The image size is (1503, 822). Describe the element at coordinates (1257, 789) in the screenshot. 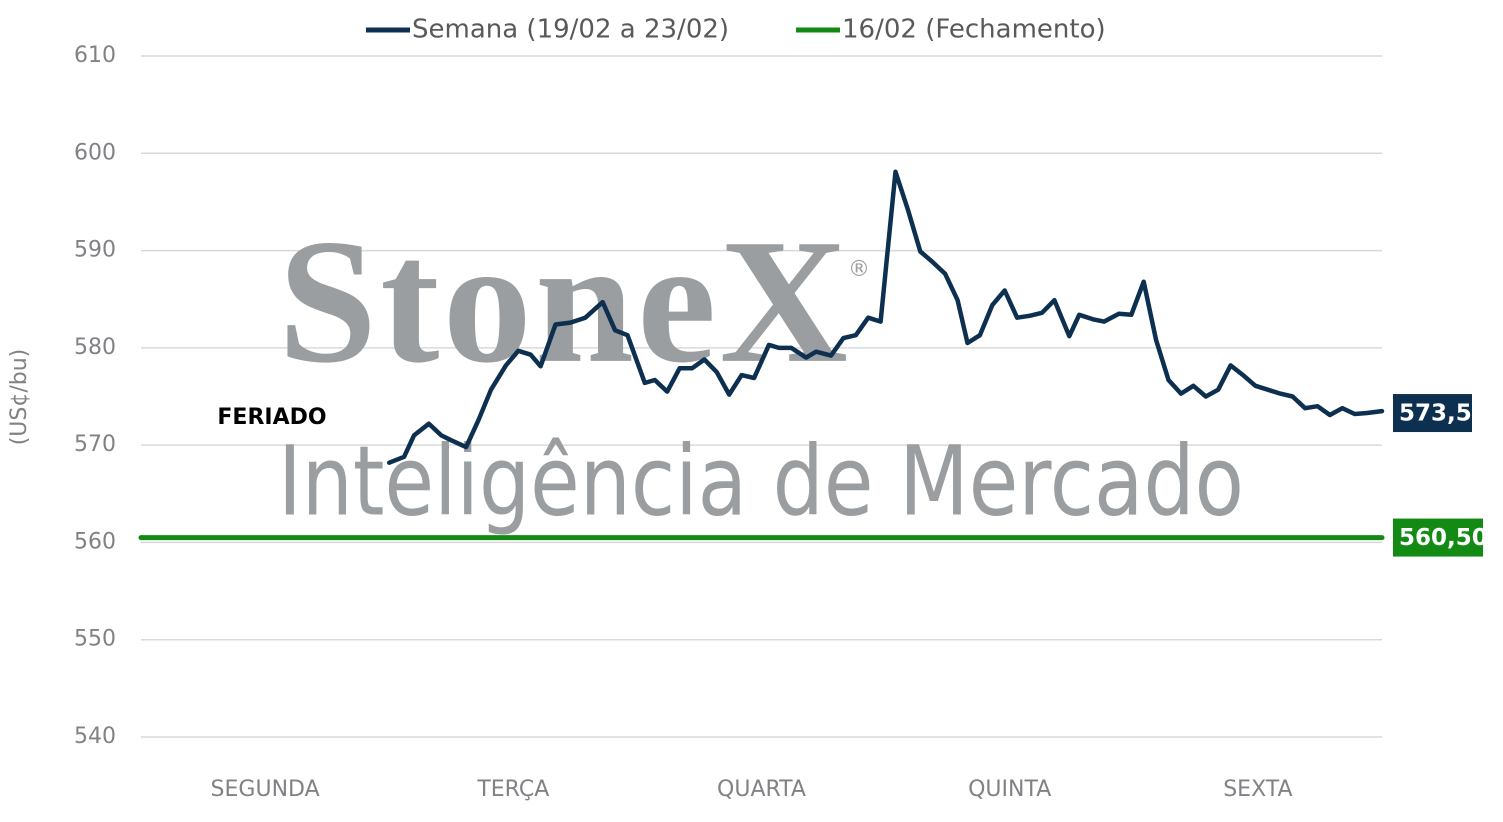

I see `x-tick-label: SEXTA` at that location.